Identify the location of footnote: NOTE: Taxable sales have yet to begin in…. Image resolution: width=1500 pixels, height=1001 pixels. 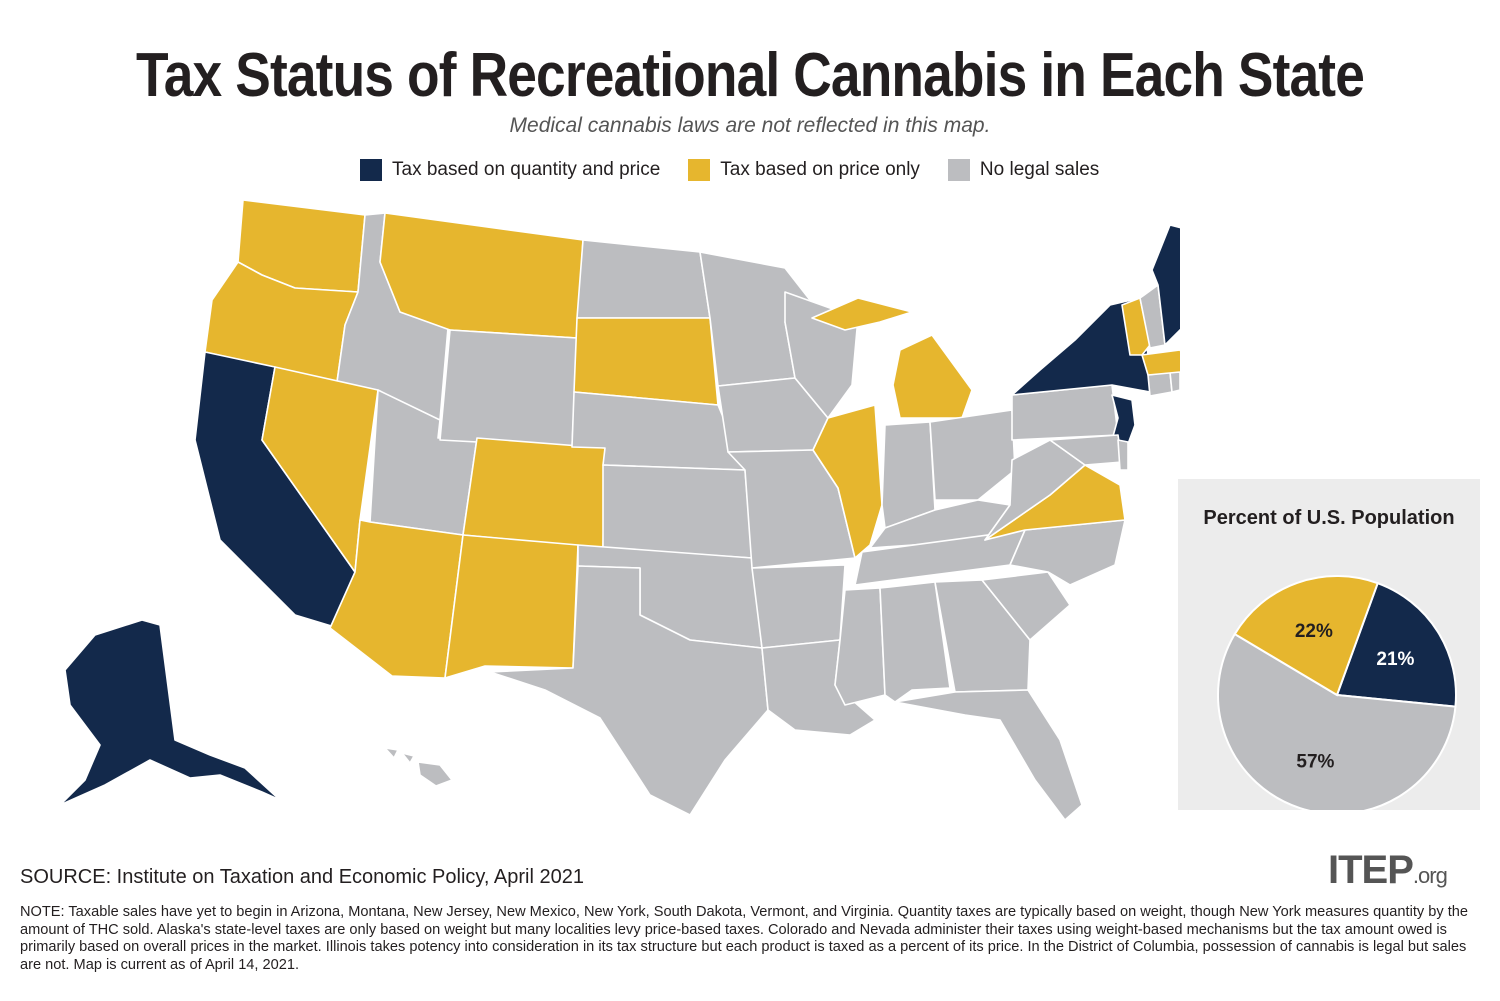
(744, 938).